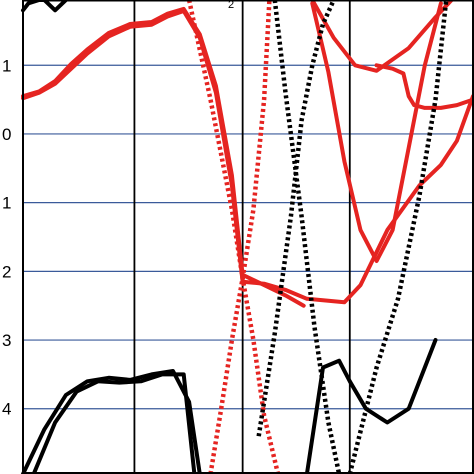 This screenshot has width=474, height=474. What do you see at coordinates (6, 134) in the screenshot?
I see `y-tick-label: 0` at bounding box center [6, 134].